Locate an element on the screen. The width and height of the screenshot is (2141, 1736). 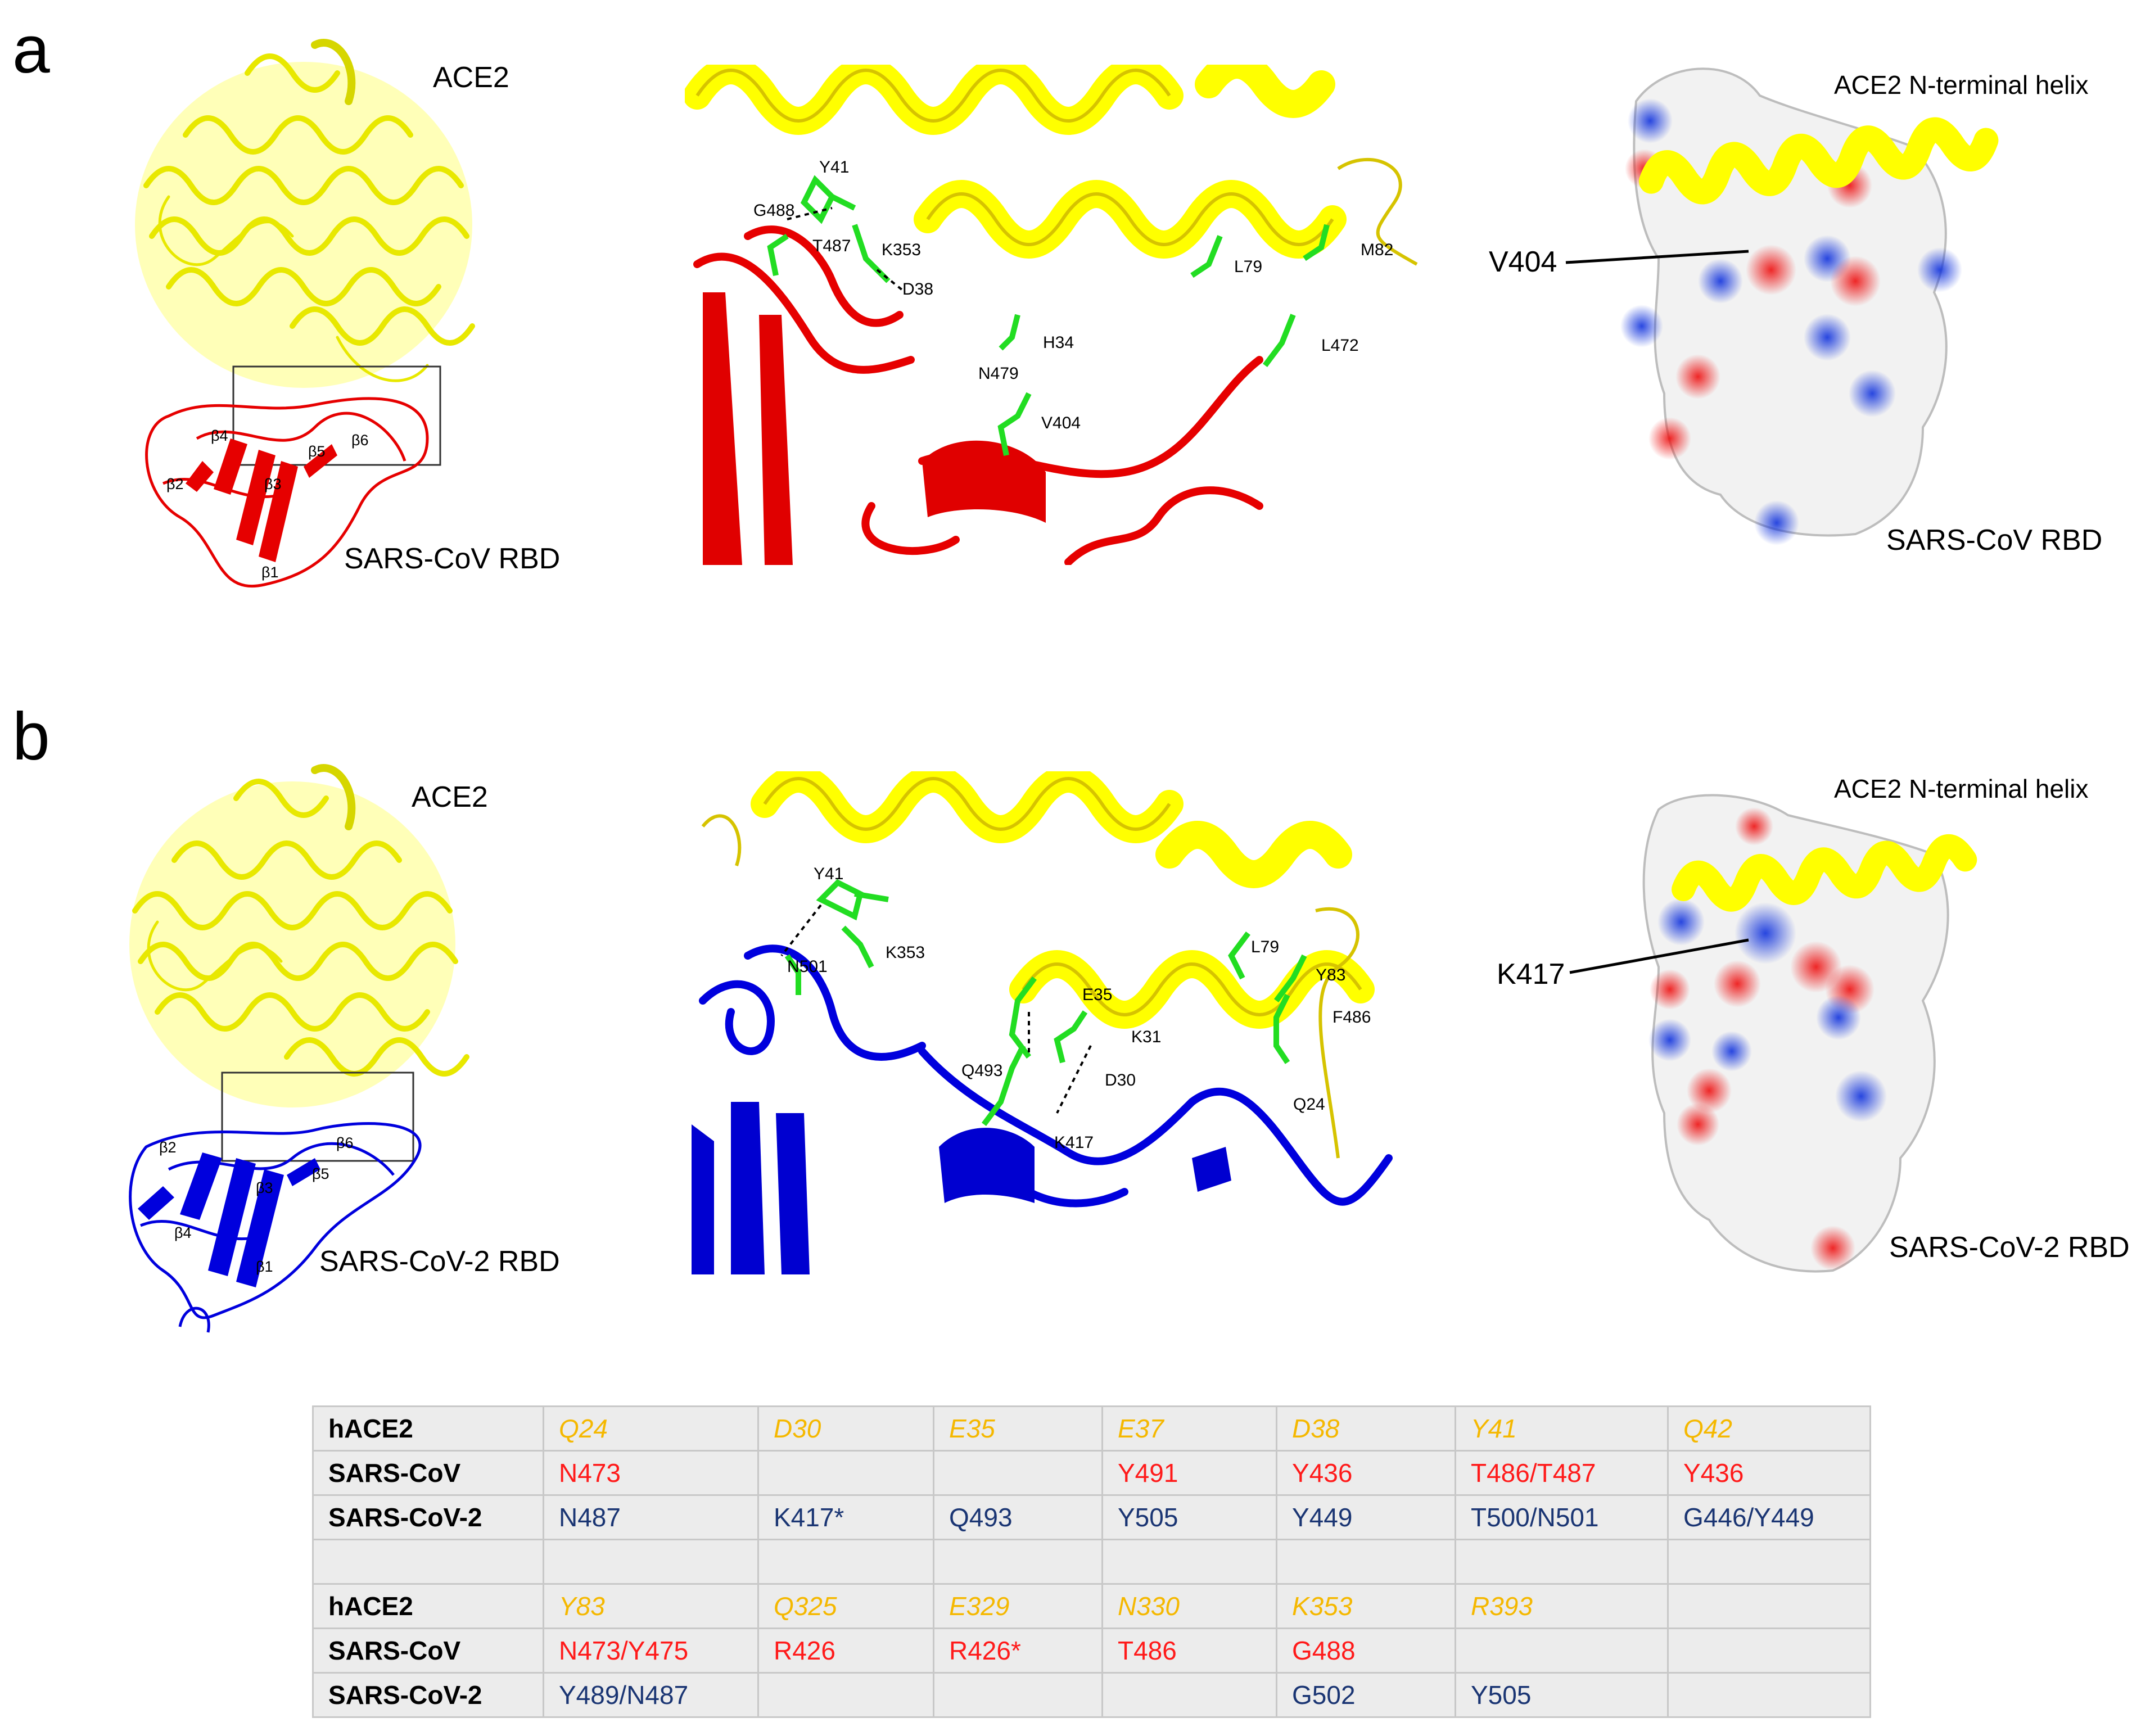
pointer-label-v404: V404 is located at coordinates (1523, 262).